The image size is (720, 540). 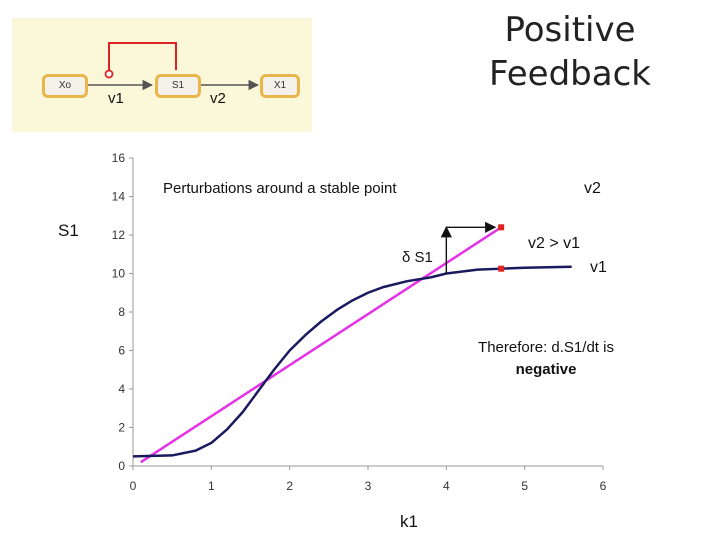 What do you see at coordinates (289, 486) in the screenshot?
I see `x-tick-label: 2` at bounding box center [289, 486].